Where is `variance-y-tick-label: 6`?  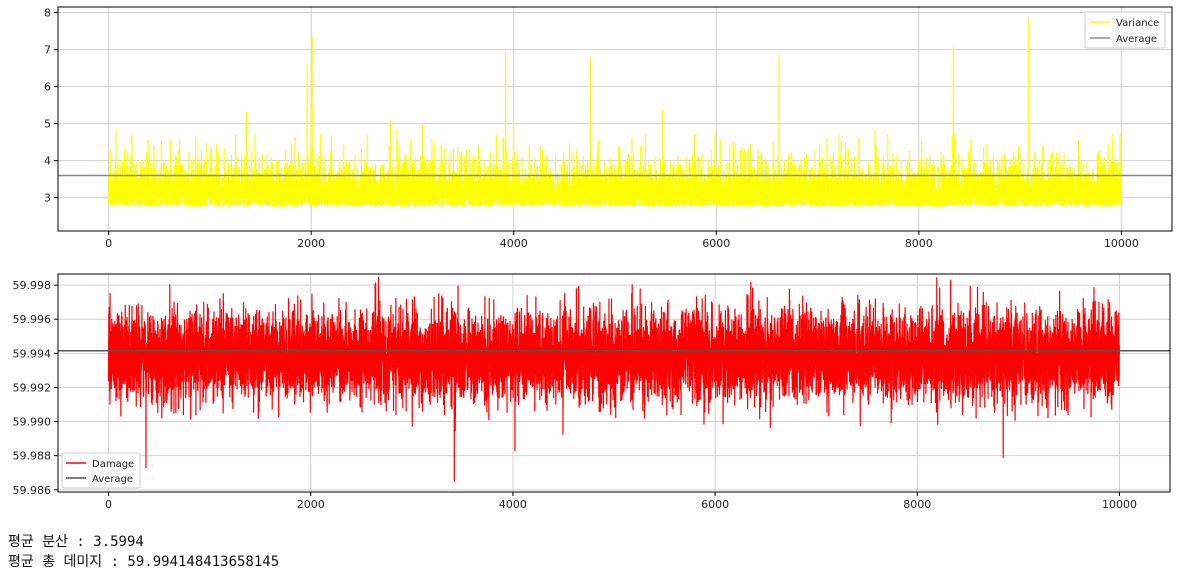 variance-y-tick-label: 6 is located at coordinates (47, 87).